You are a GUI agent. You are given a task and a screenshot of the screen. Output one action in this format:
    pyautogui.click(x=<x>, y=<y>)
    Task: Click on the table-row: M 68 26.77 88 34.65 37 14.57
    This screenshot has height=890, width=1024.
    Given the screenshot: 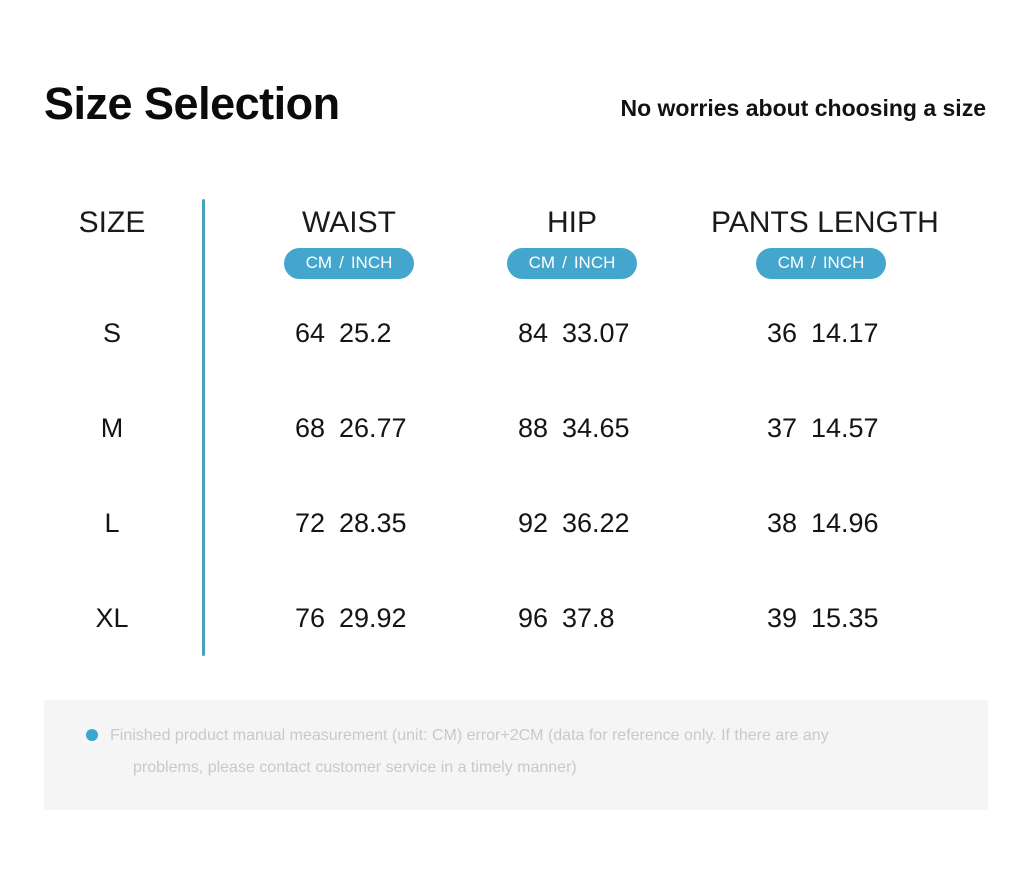 What is the action you would take?
    pyautogui.click(x=512, y=430)
    